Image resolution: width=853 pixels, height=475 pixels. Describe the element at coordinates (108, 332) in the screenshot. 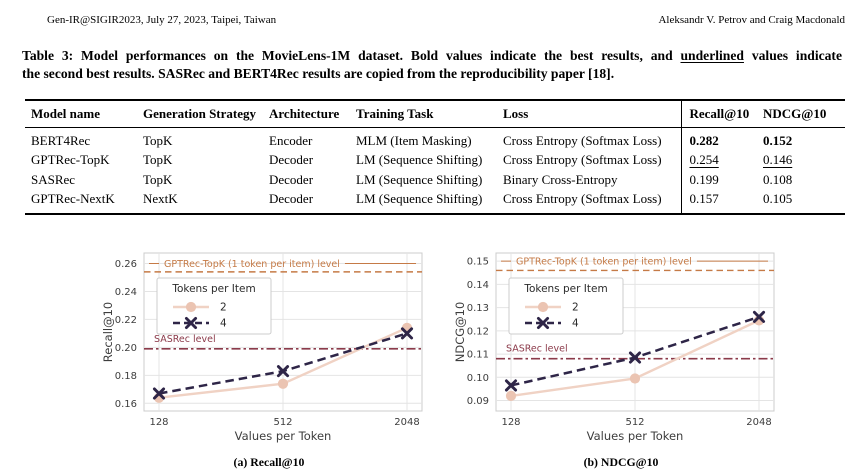

I see `y-axis-label: Recall@10` at that location.